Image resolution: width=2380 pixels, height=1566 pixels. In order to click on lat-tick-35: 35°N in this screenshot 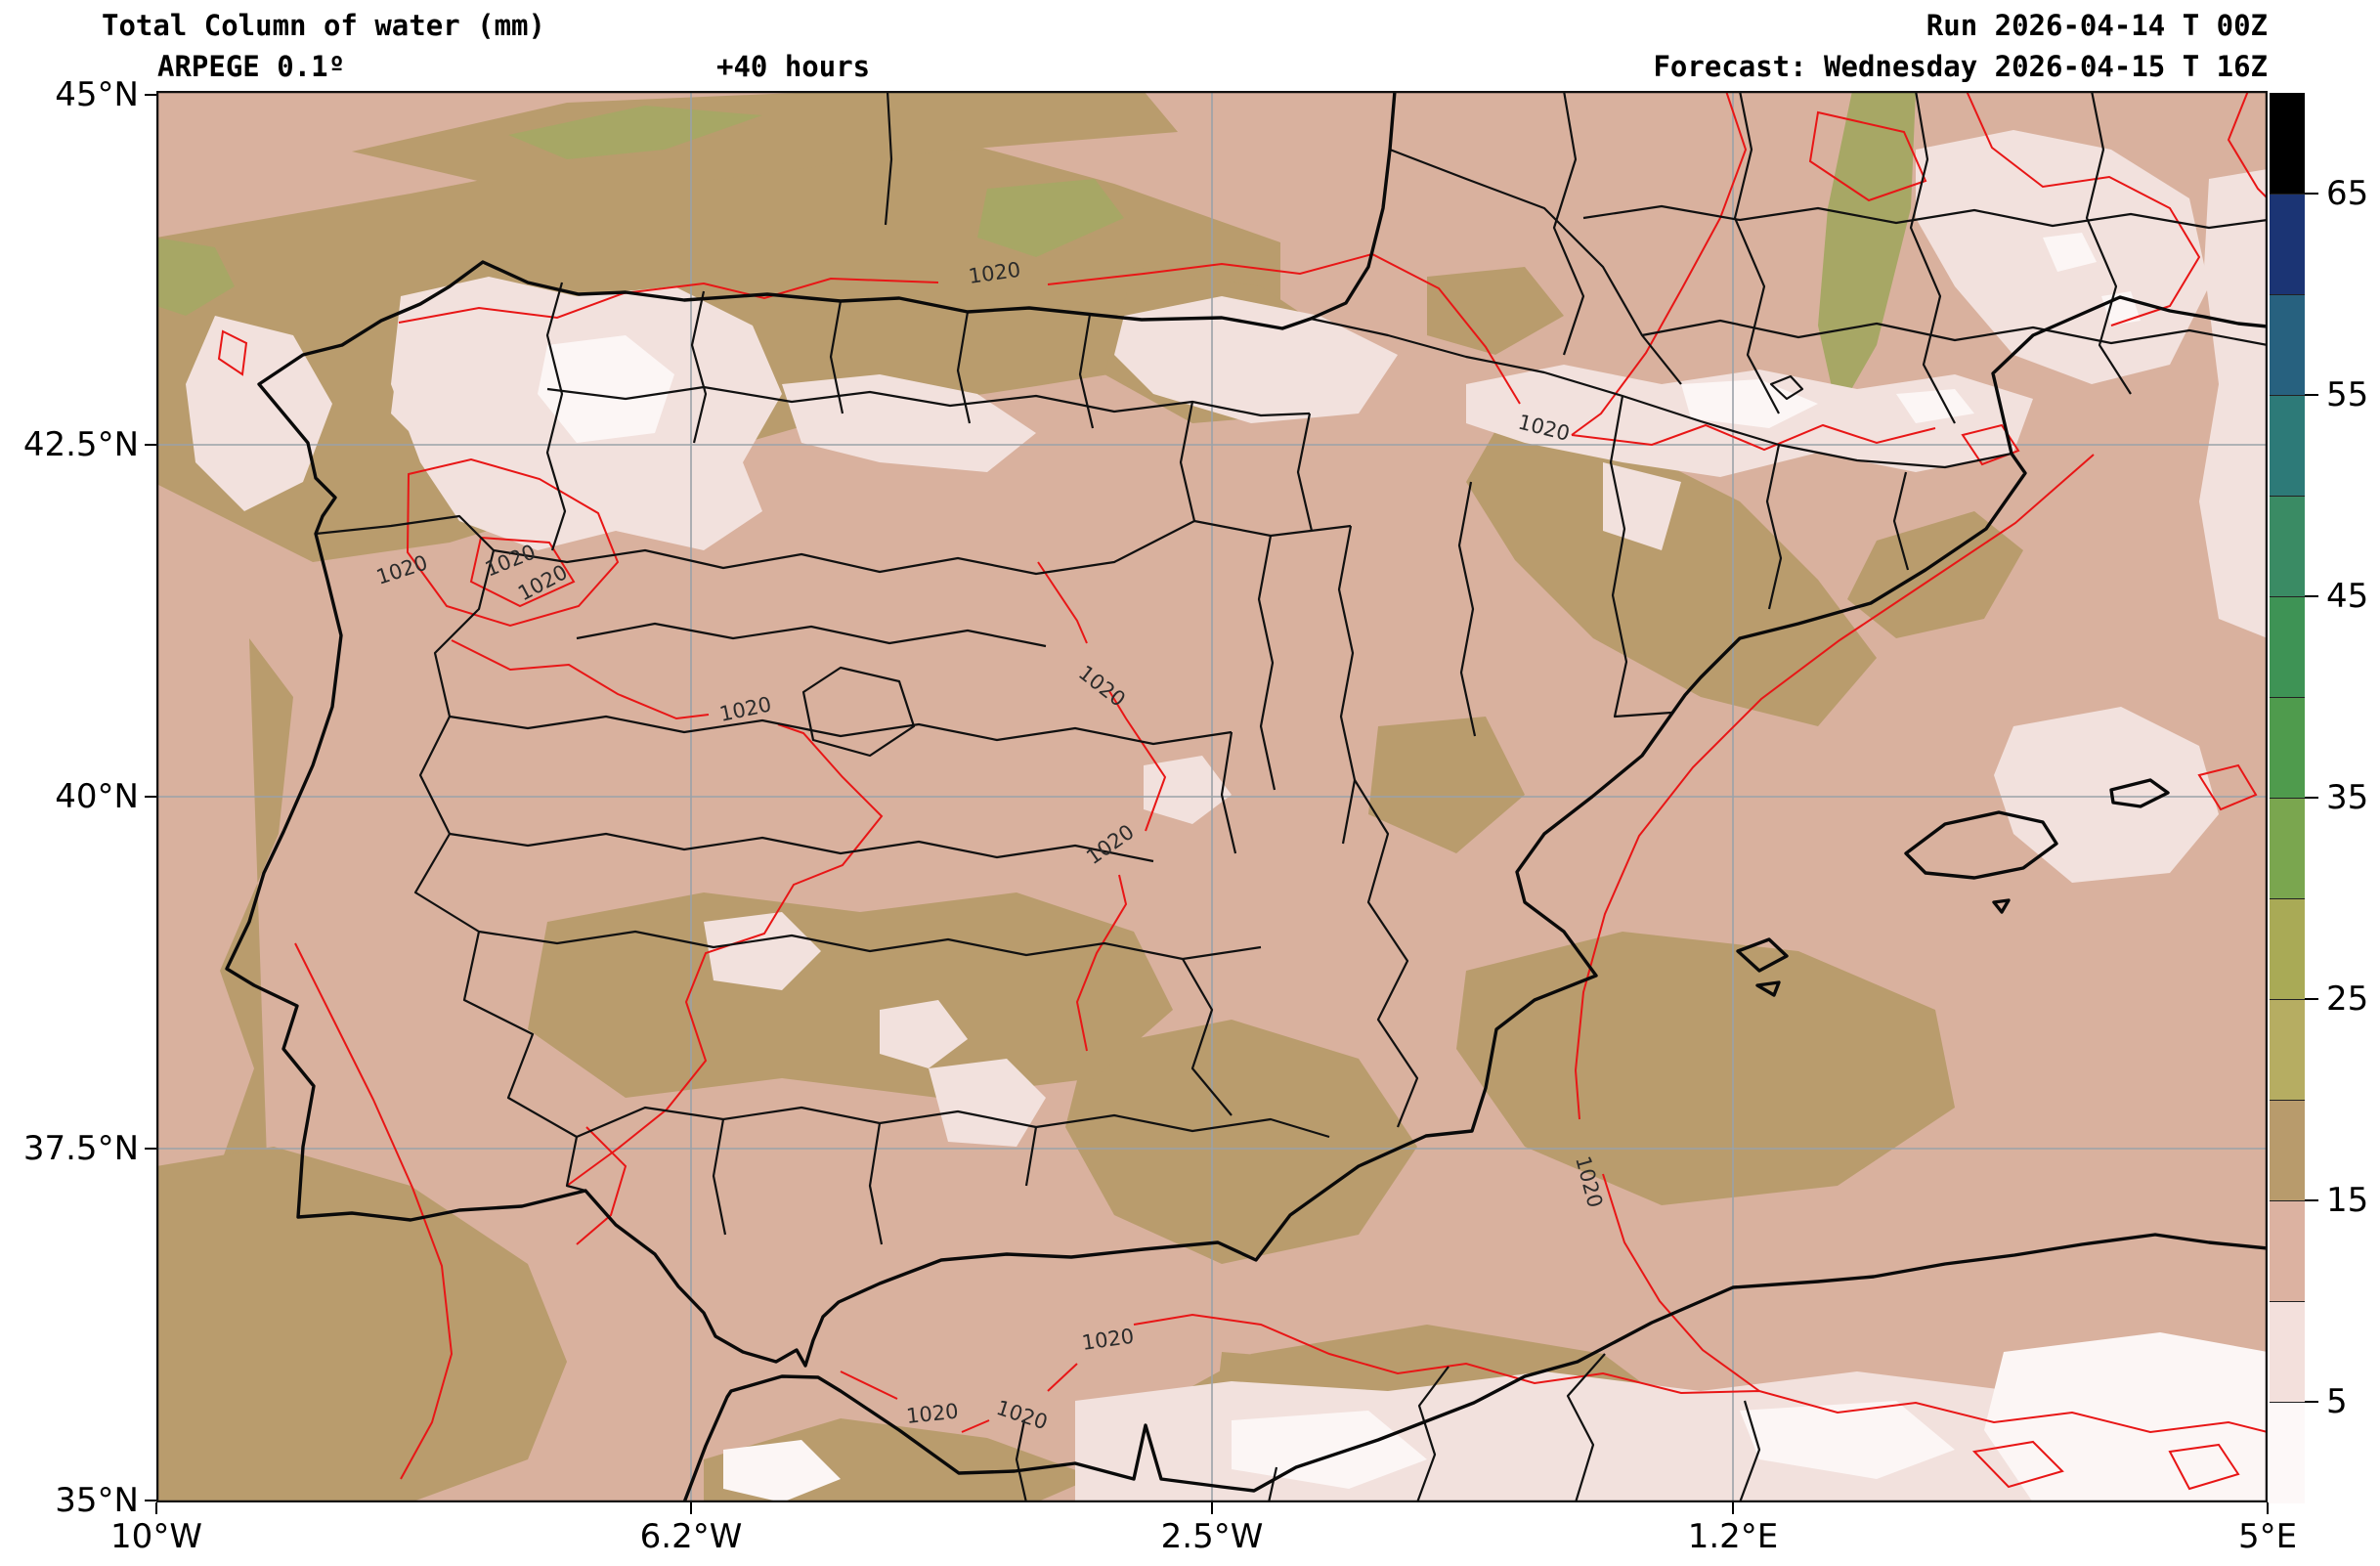, I will do `click(97, 1500)`.